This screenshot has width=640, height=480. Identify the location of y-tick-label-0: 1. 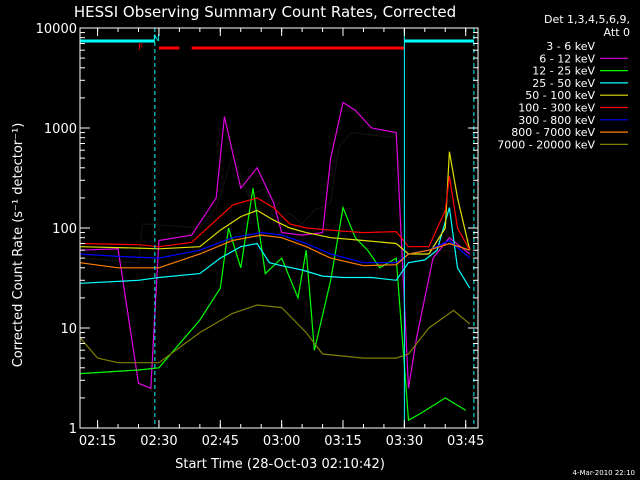
(73, 429).